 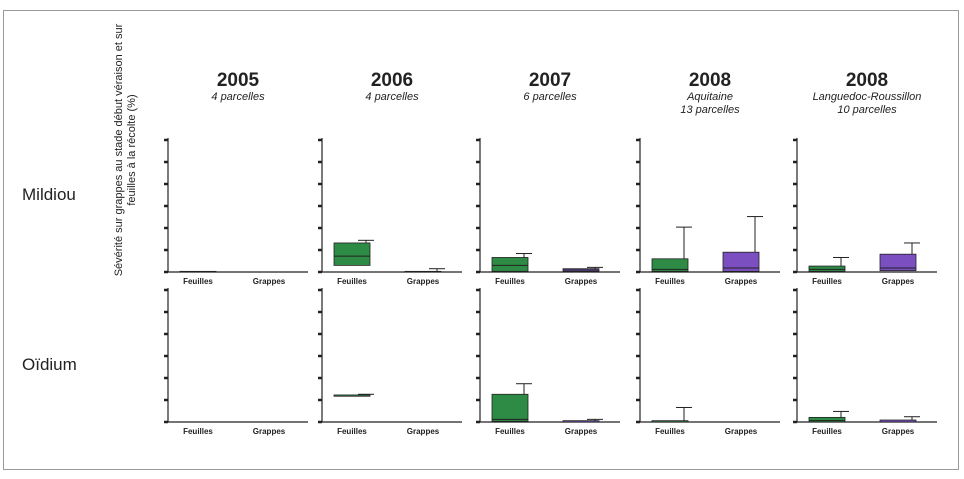 I want to click on column-header: 2007 6 parcelles, so click(x=550, y=87).